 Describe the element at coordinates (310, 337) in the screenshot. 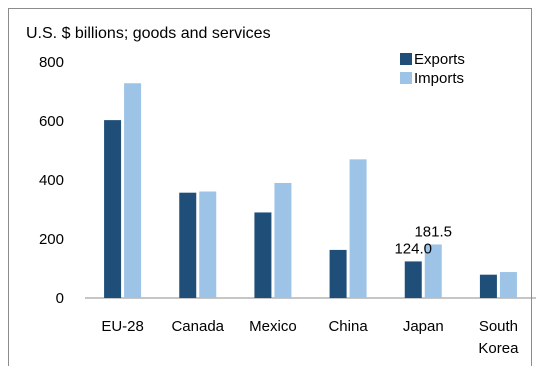

I see `x-axis-labels: EU-28 Canada Mexico China Japan South Korea` at that location.